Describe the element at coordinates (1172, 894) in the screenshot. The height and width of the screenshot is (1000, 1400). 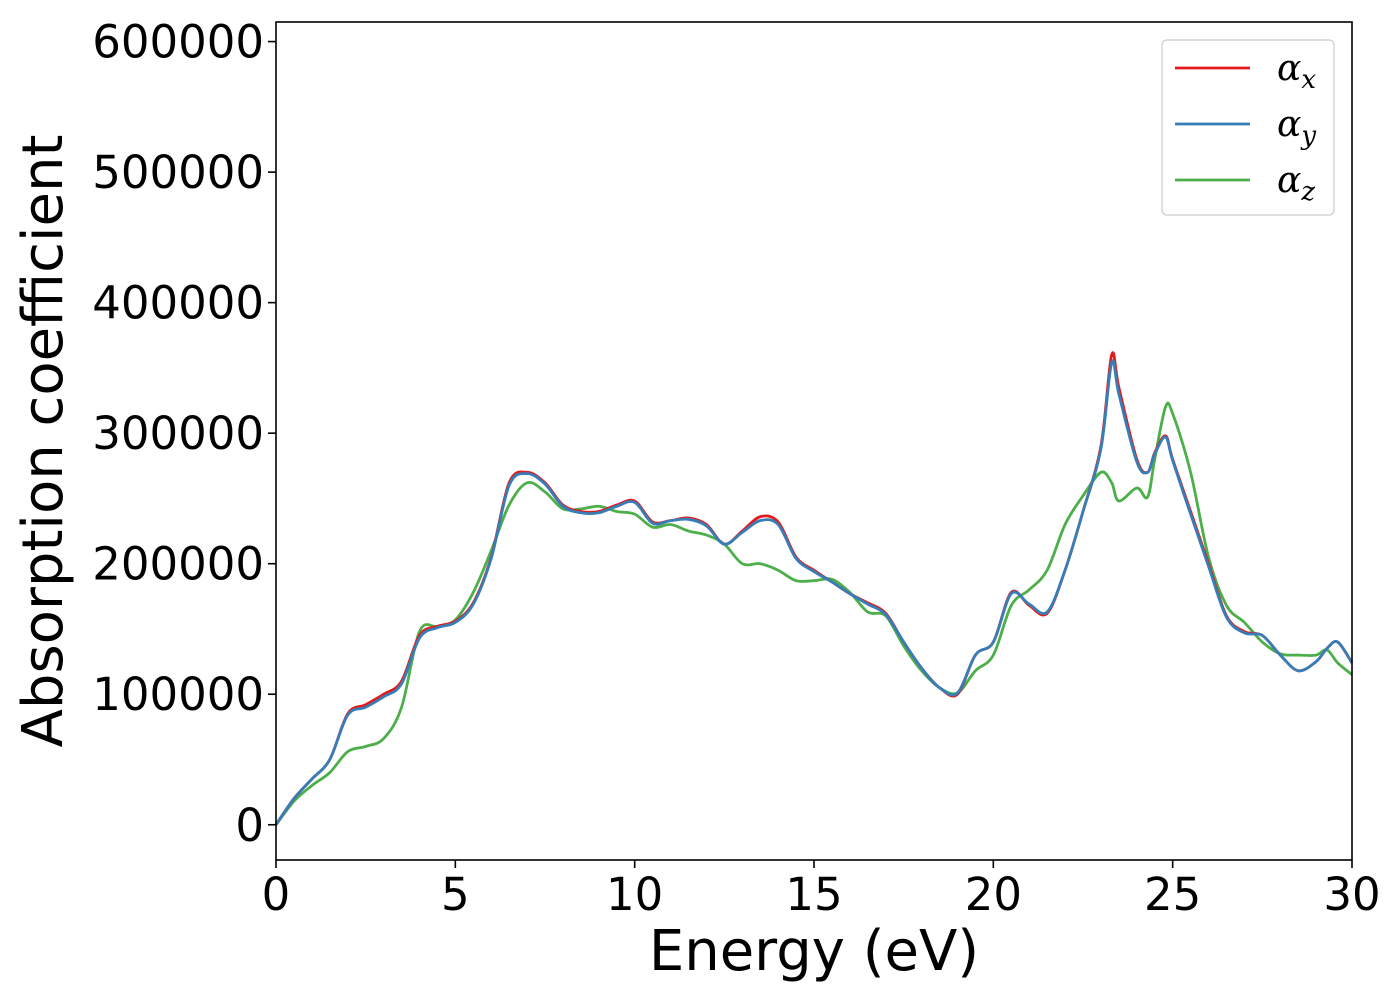
I see `x-tick-label: 25` at that location.